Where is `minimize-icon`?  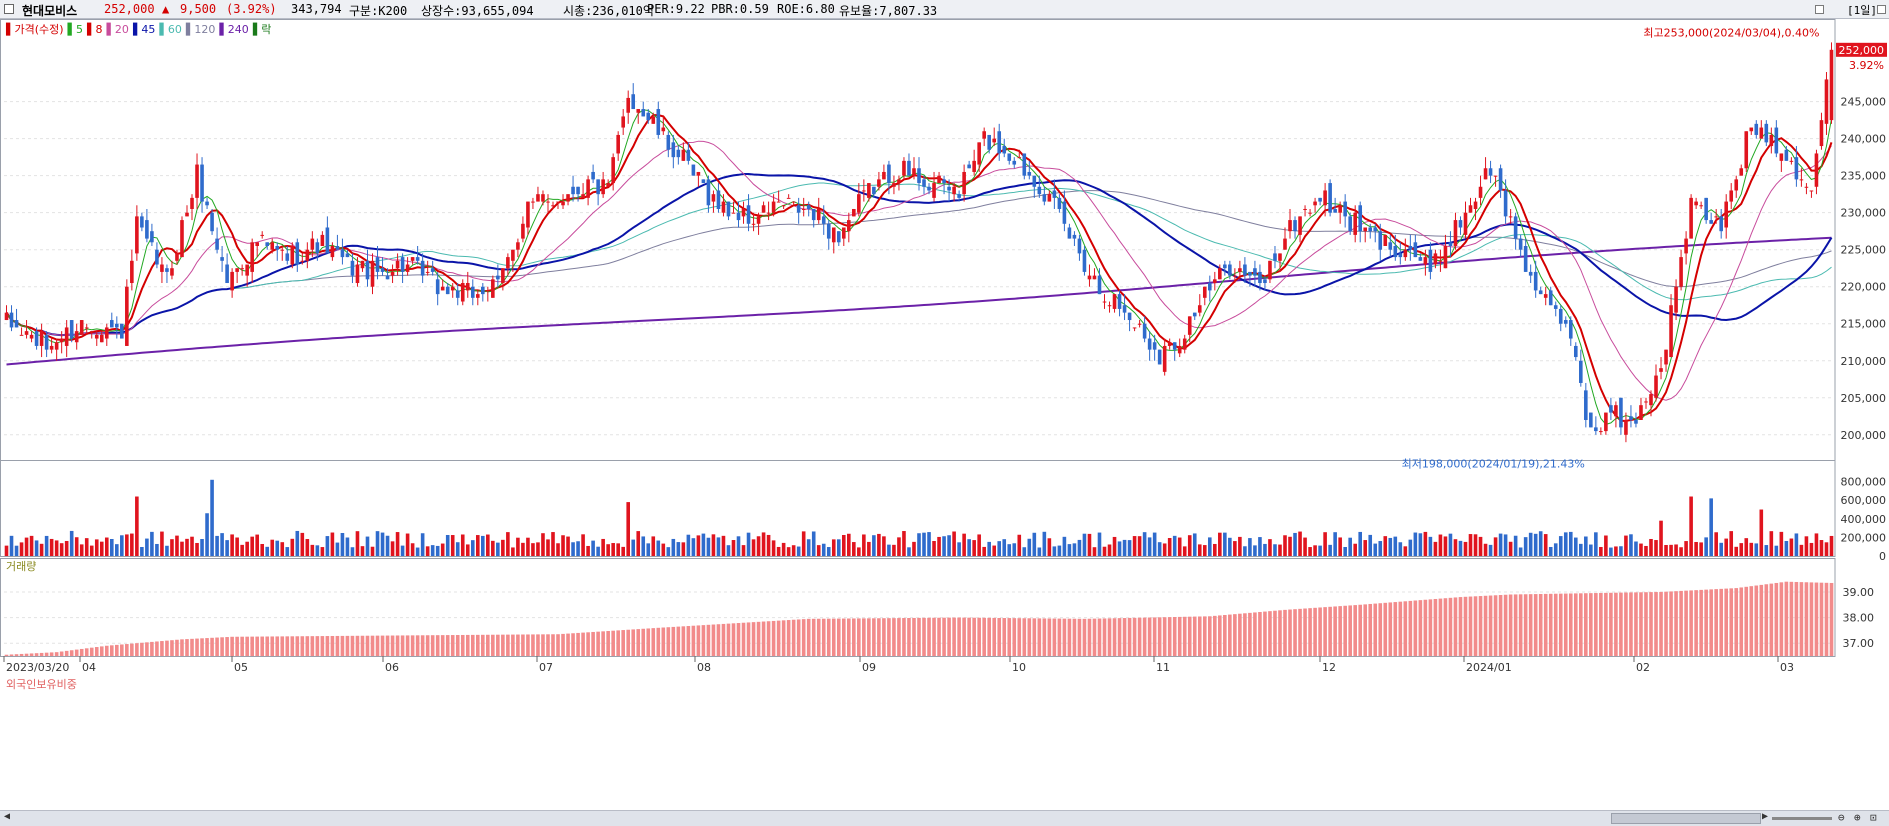
minimize-icon is located at coordinates (1819, 9).